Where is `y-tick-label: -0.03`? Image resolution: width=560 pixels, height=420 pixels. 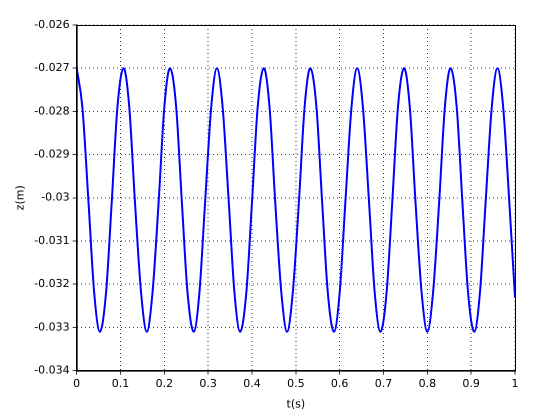 y-tick-label: -0.03 is located at coordinates (55, 197).